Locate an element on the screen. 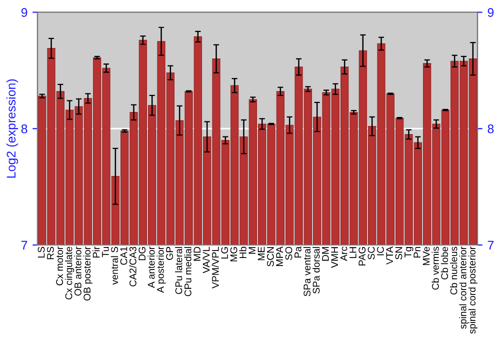  x-tick-label: SN is located at coordinates (398, 253).